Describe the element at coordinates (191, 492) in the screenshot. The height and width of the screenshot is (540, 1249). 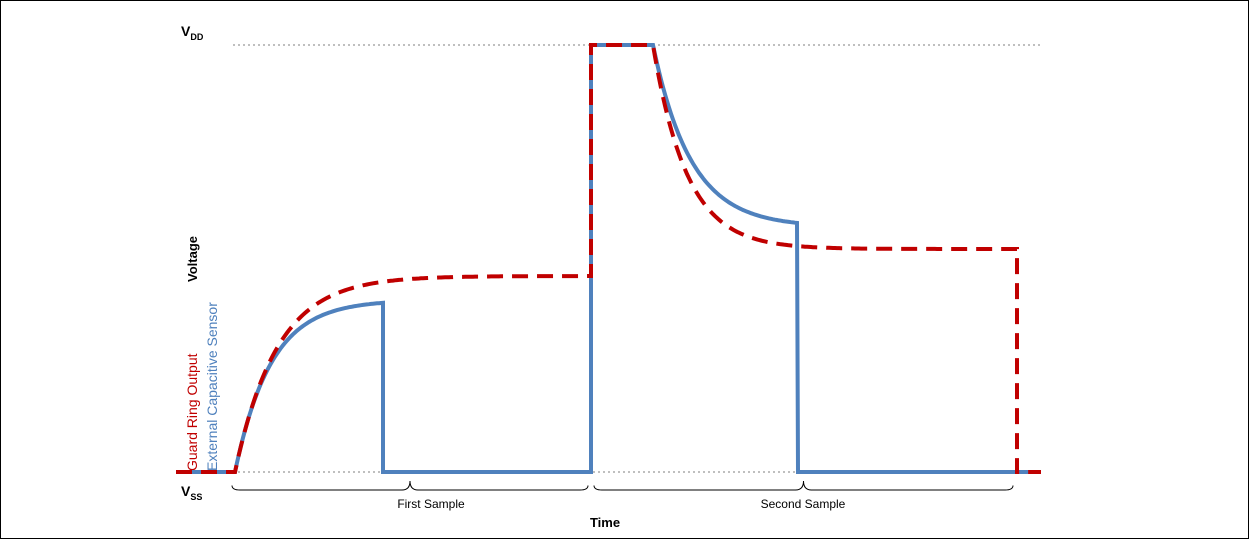
I see `vss-label: VSS` at that location.